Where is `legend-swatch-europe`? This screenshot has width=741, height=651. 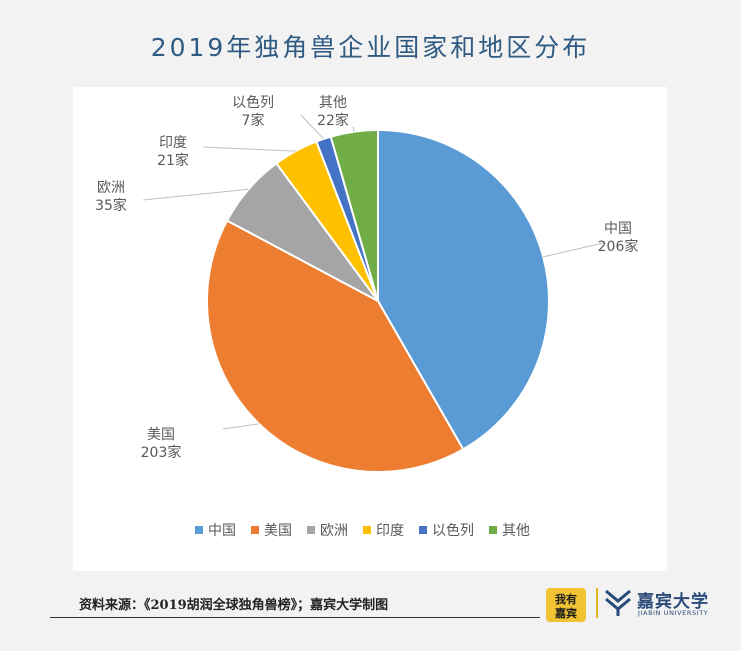 legend-swatch-europe is located at coordinates (311, 530).